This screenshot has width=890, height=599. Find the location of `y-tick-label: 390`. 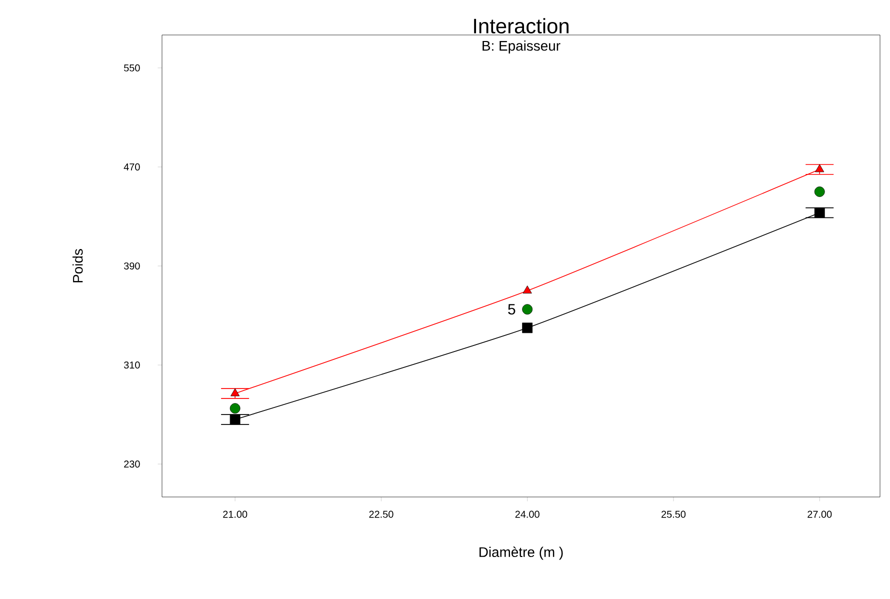

y-tick-label: 390 is located at coordinates (132, 266).